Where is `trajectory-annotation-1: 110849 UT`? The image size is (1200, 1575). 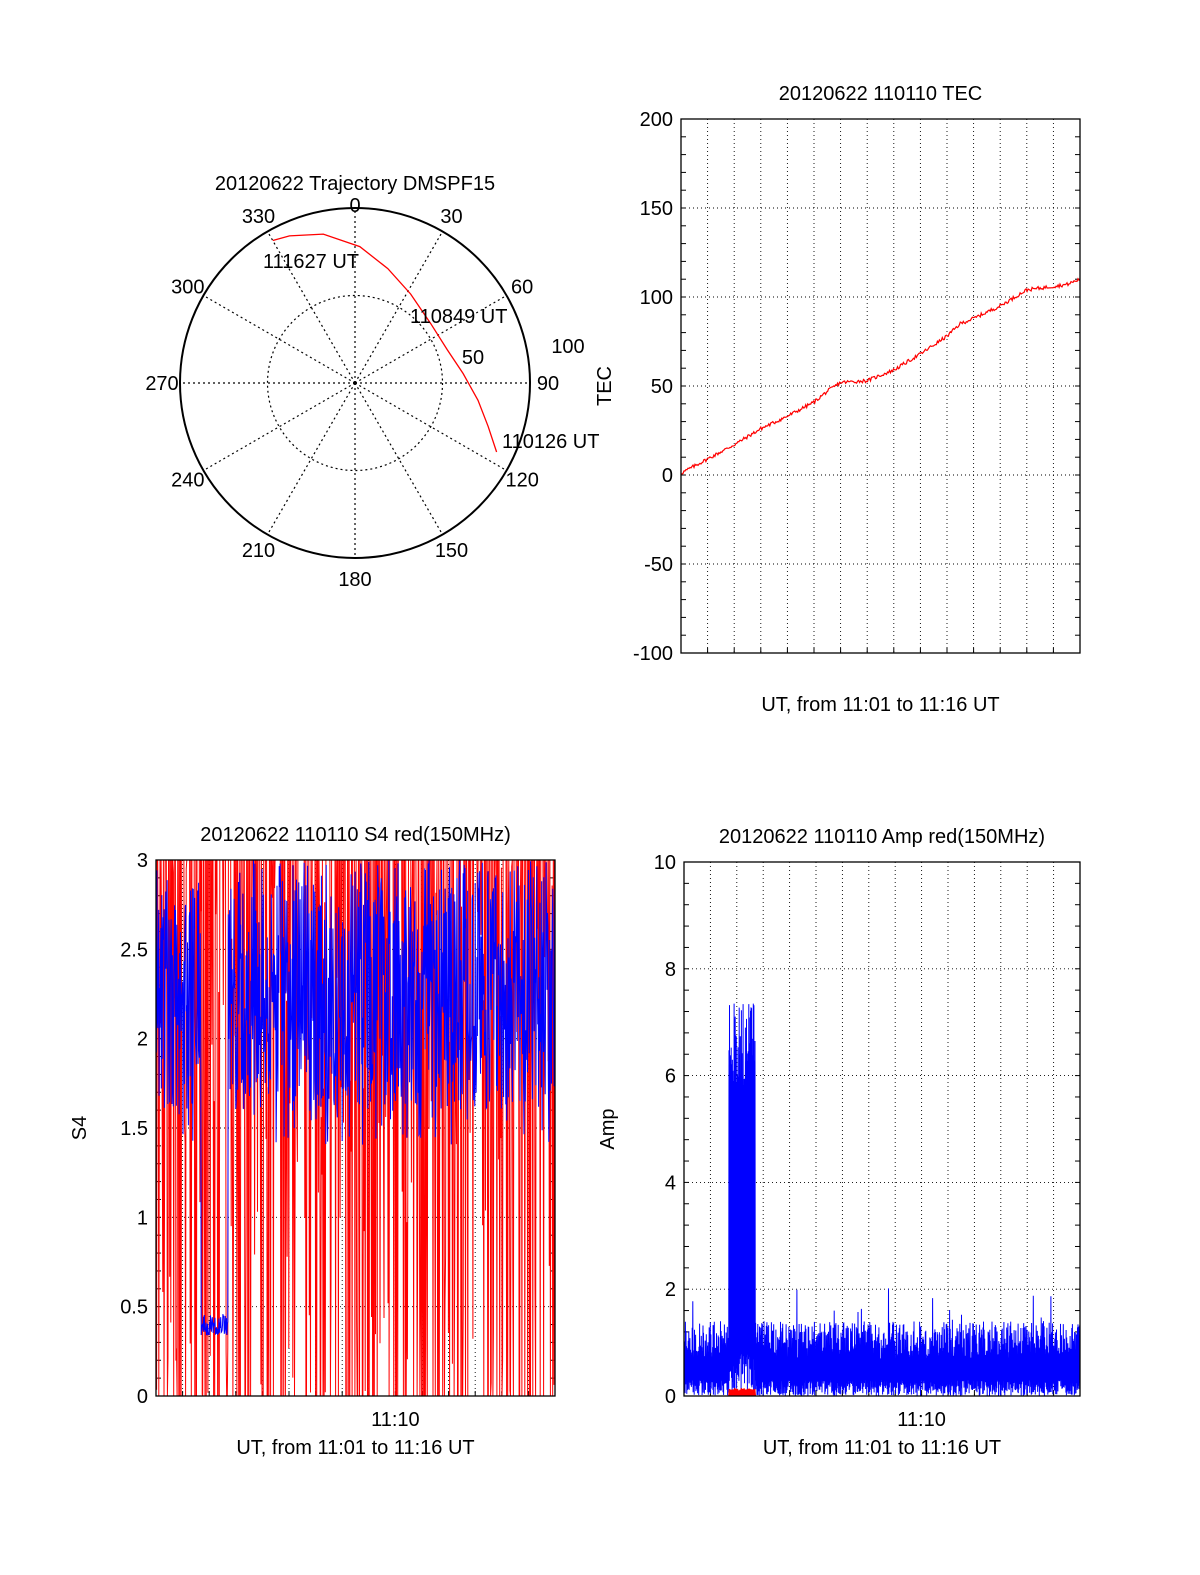 trajectory-annotation-1: 110849 UT is located at coordinates (458, 317).